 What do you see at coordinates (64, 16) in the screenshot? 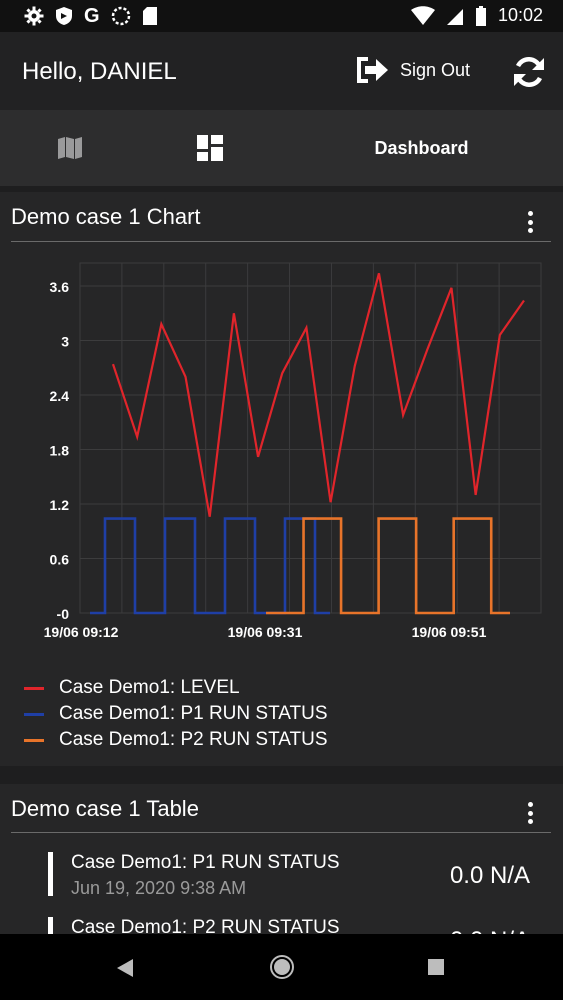
I see `shield-icon` at bounding box center [64, 16].